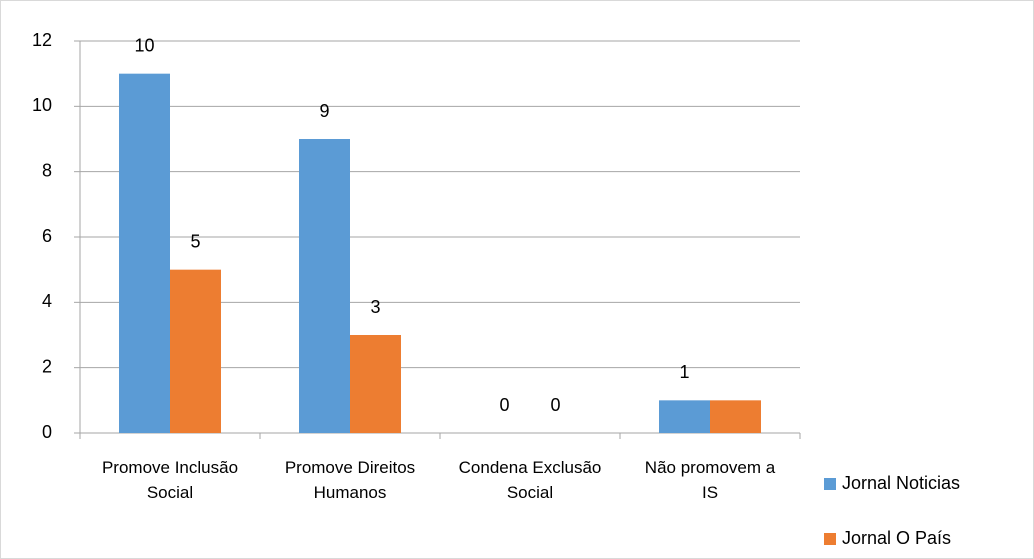  Describe the element at coordinates (901, 483) in the screenshot. I see `legend-label: Jornal Noticias` at that location.